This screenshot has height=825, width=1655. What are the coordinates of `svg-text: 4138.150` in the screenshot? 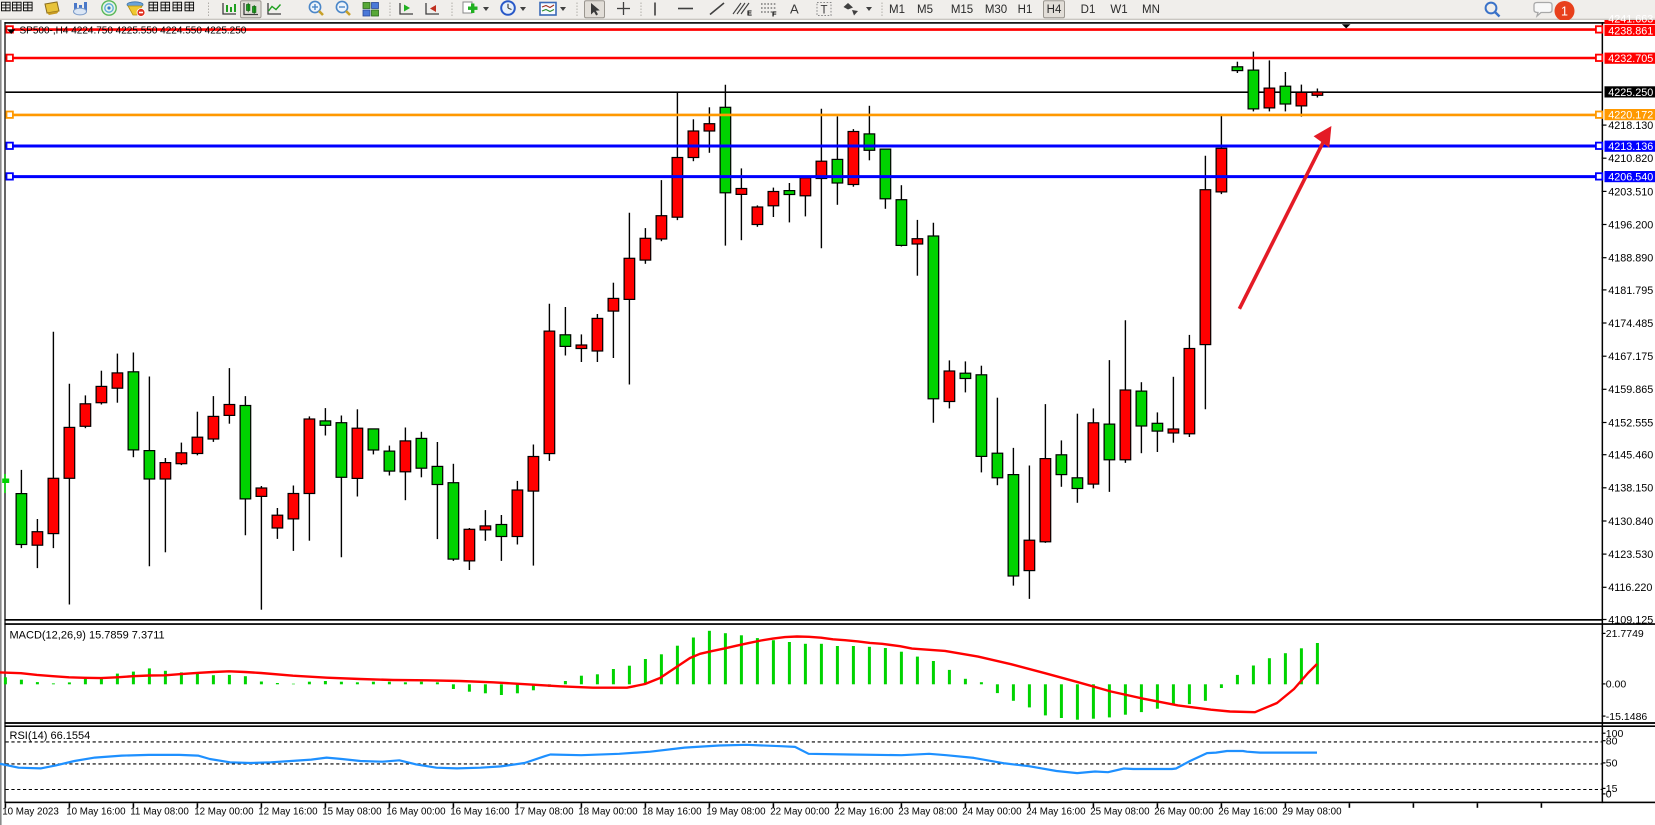 It's located at (1630, 489).